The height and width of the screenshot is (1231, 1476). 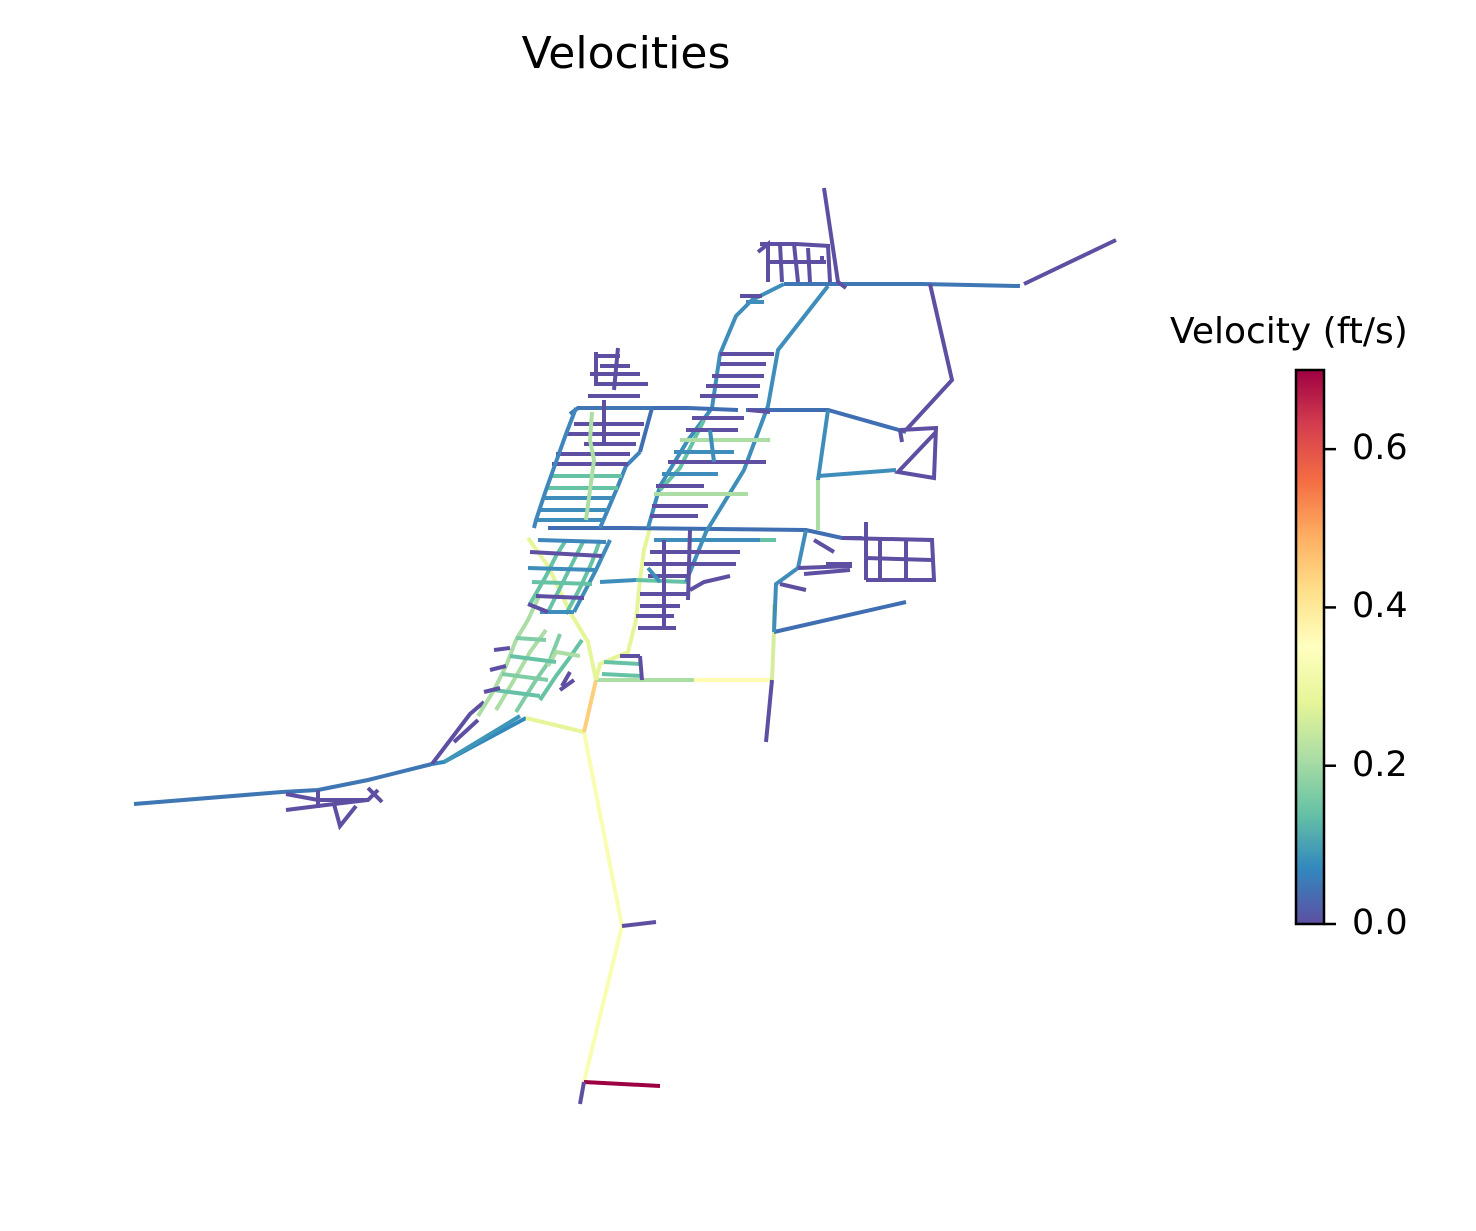 I want to click on colorbar-ticks, so click(x=1330, y=686).